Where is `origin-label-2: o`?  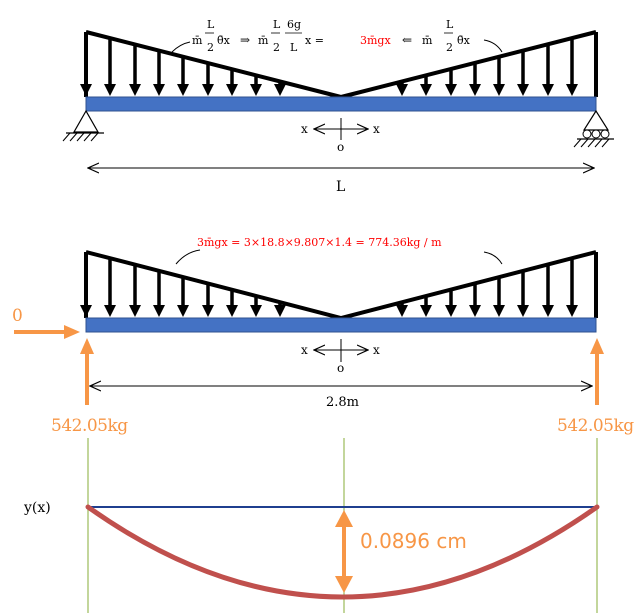
origin-label-2: o is located at coordinates (340, 368).